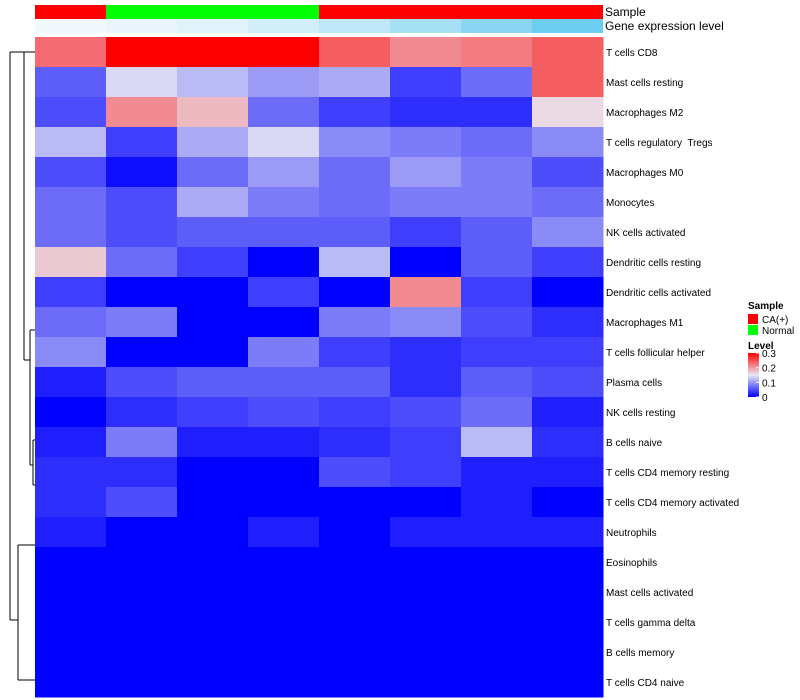  I want to click on row-label-mast-cells-resting: Mast cells resting, so click(644, 83).